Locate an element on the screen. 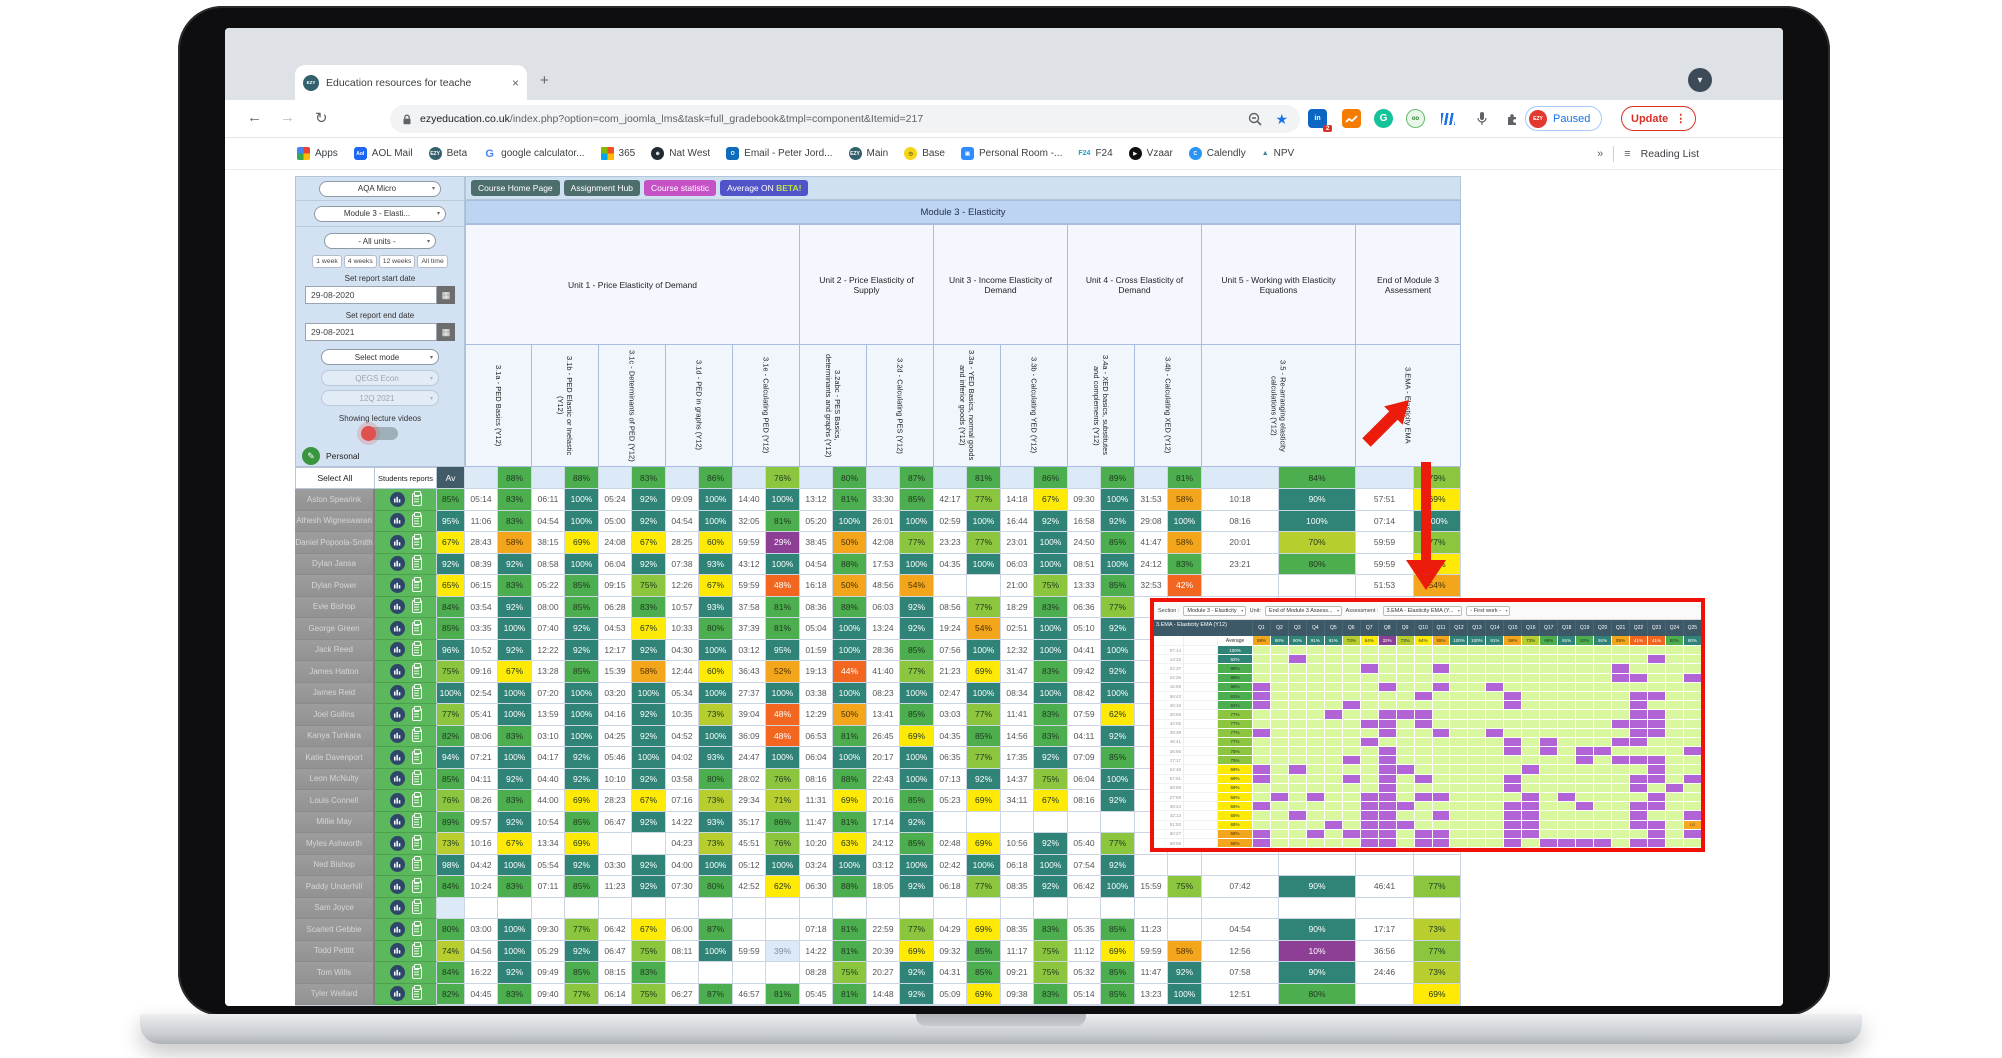 The height and width of the screenshot is (1058, 2002). bookmark-nat-west: ⊕ Nat West is located at coordinates (680, 153).